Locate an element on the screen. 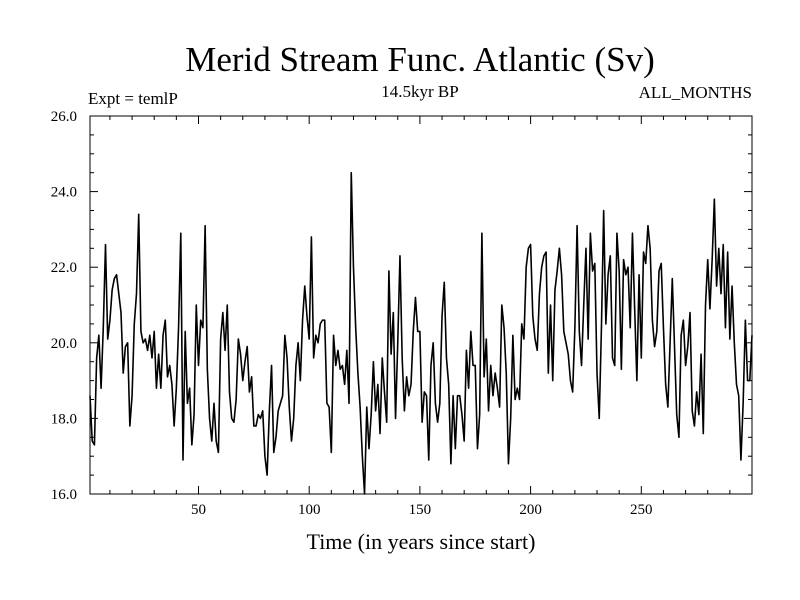 Image resolution: width=800 pixels, height=600 pixels. y-tick-label: 16.0 is located at coordinates (64, 495).